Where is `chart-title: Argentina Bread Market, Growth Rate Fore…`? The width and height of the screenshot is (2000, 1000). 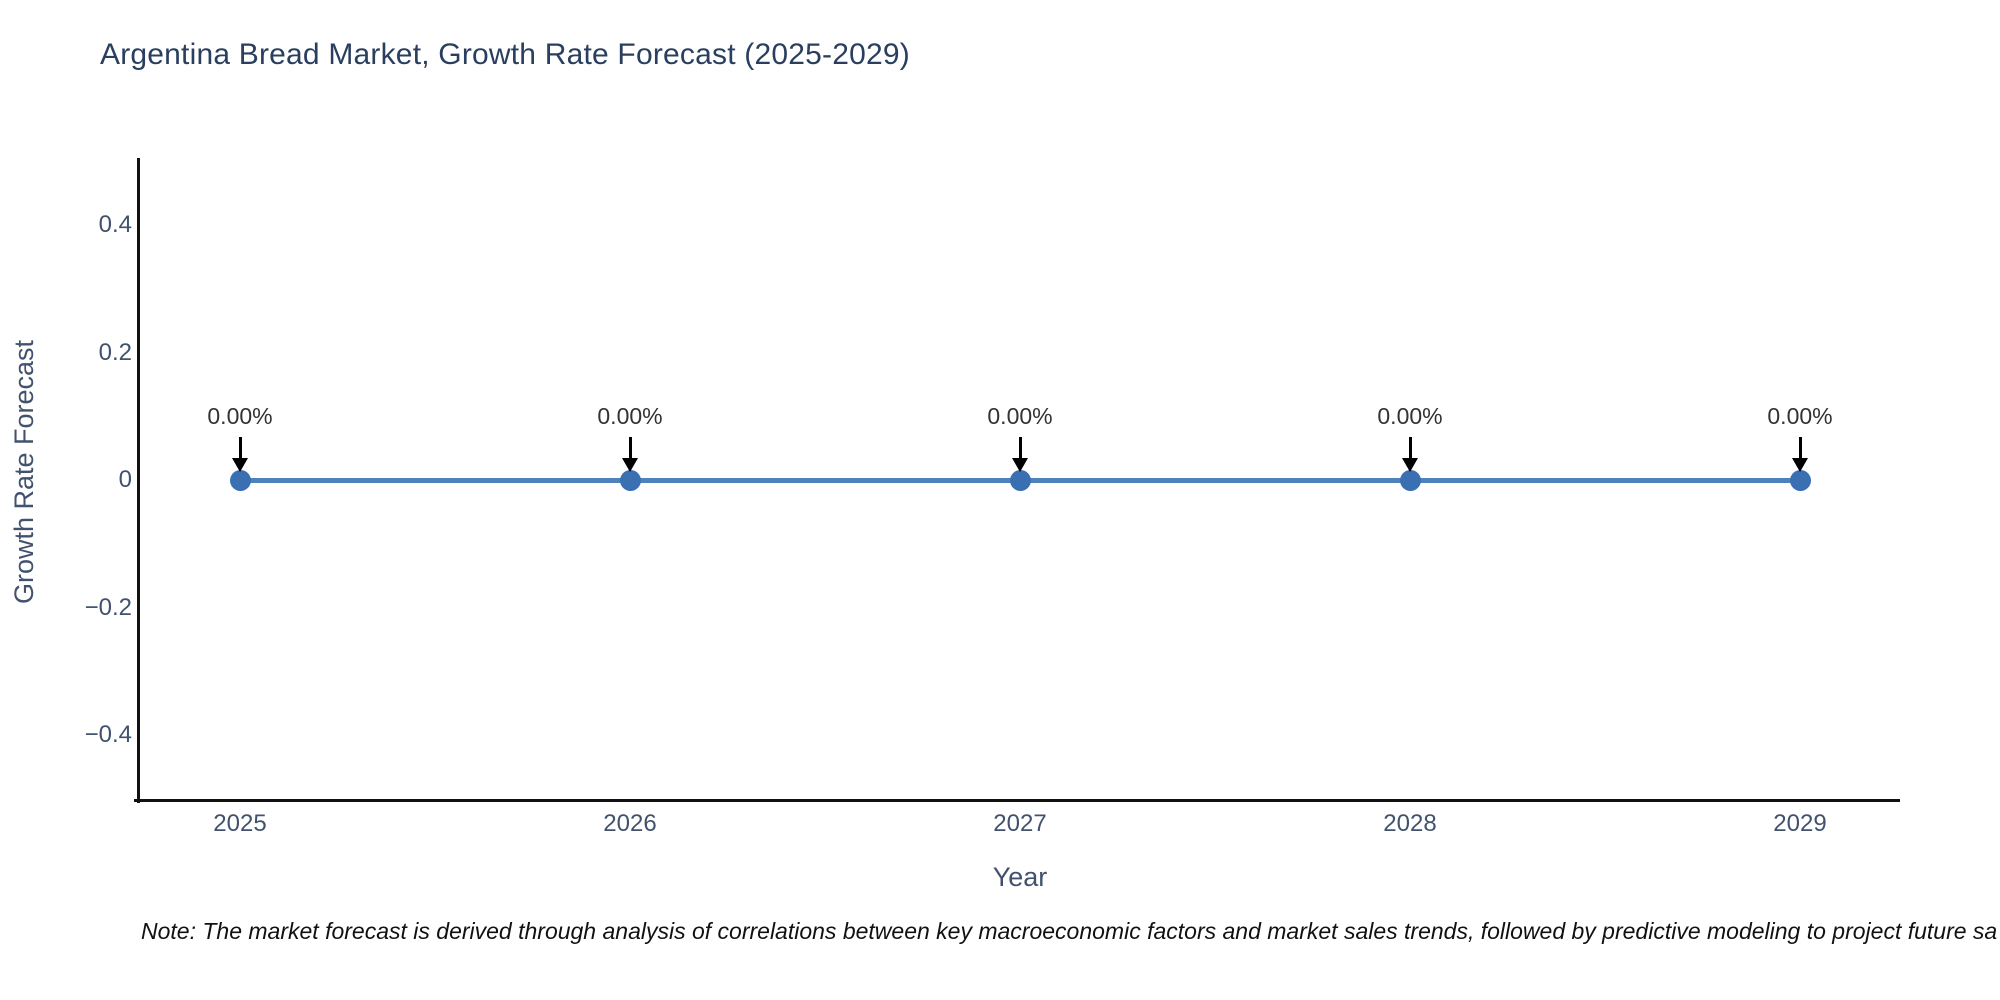
chart-title: Argentina Bread Market, Growth Rate Fore… is located at coordinates (505, 54).